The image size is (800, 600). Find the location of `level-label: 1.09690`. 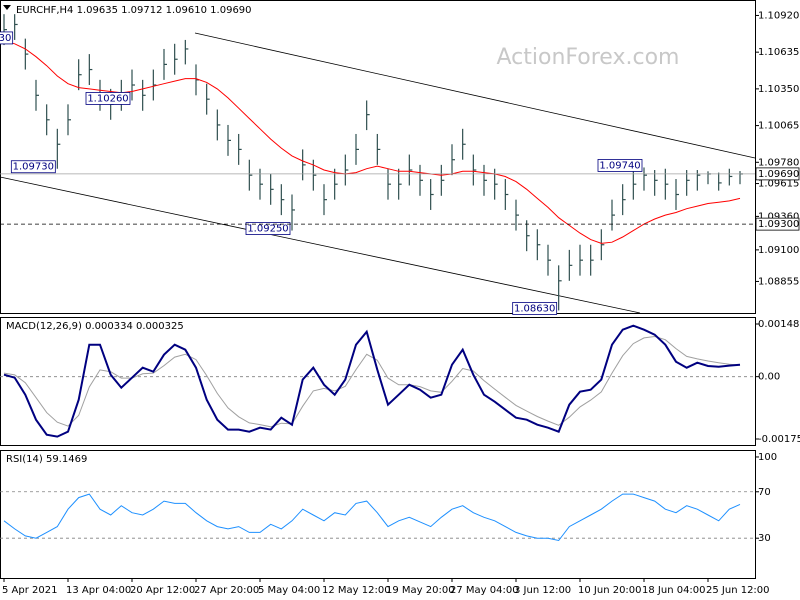

level-label: 1.09690 is located at coordinates (778, 174).